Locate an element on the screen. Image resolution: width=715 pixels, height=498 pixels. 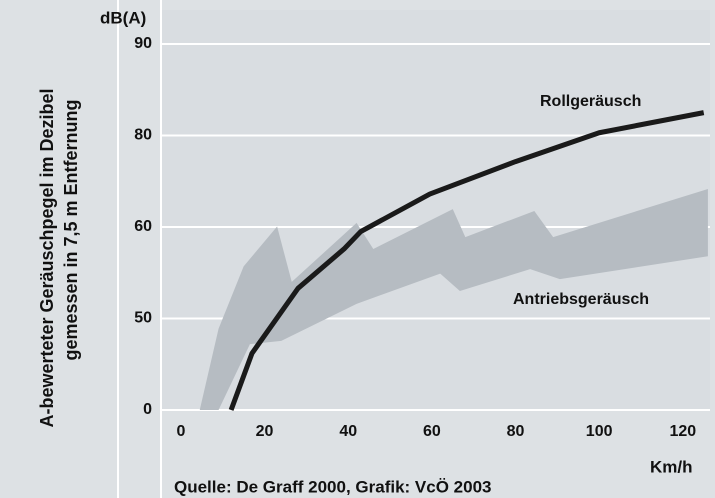
y-tick-label: 90 is located at coordinates (143, 43).